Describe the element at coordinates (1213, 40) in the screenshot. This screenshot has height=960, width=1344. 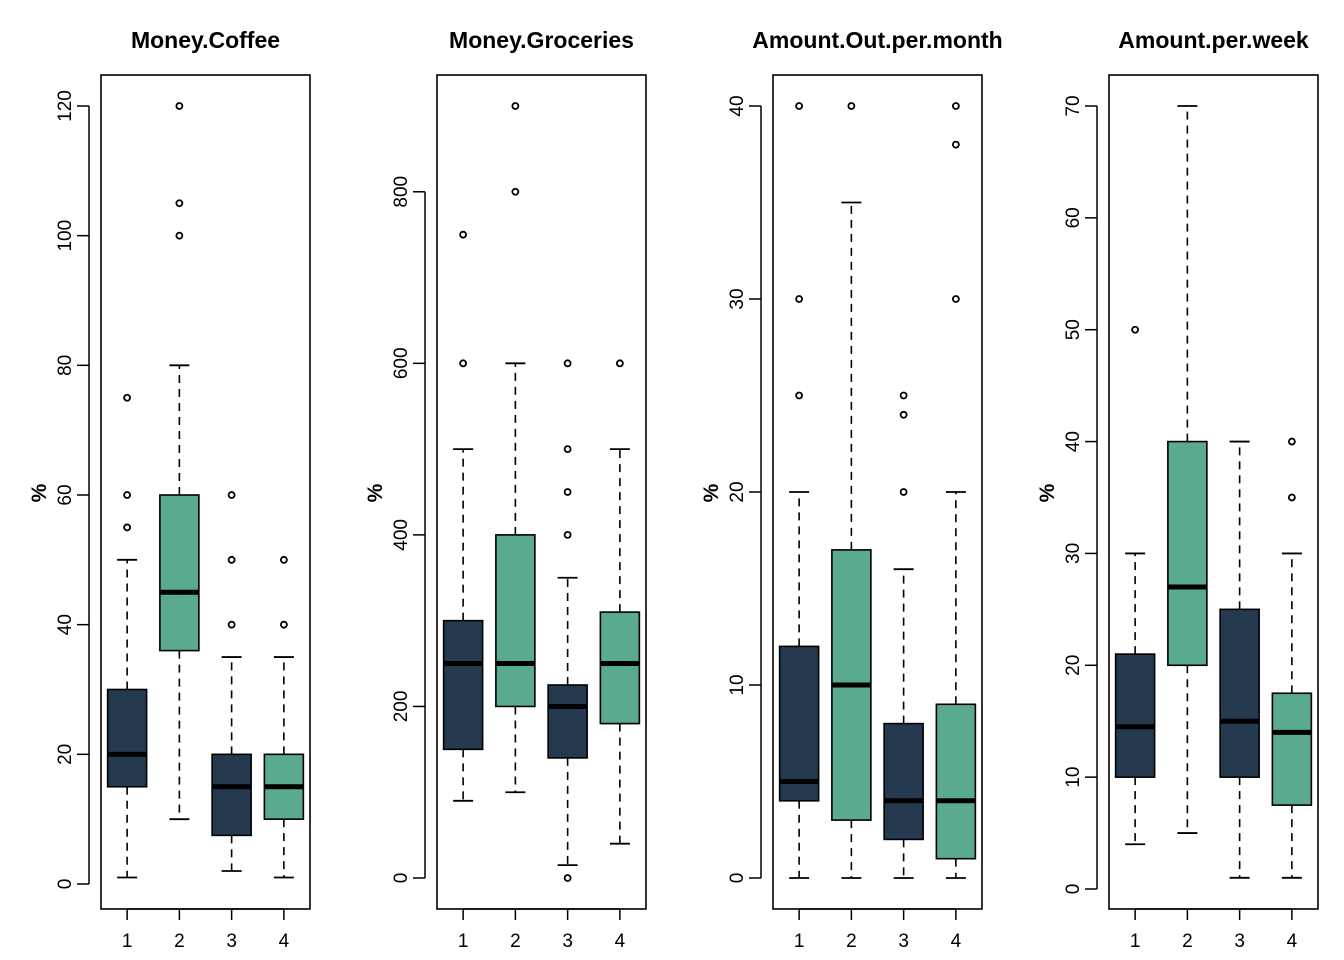
I see `chart-title: Amount.per.week` at that location.